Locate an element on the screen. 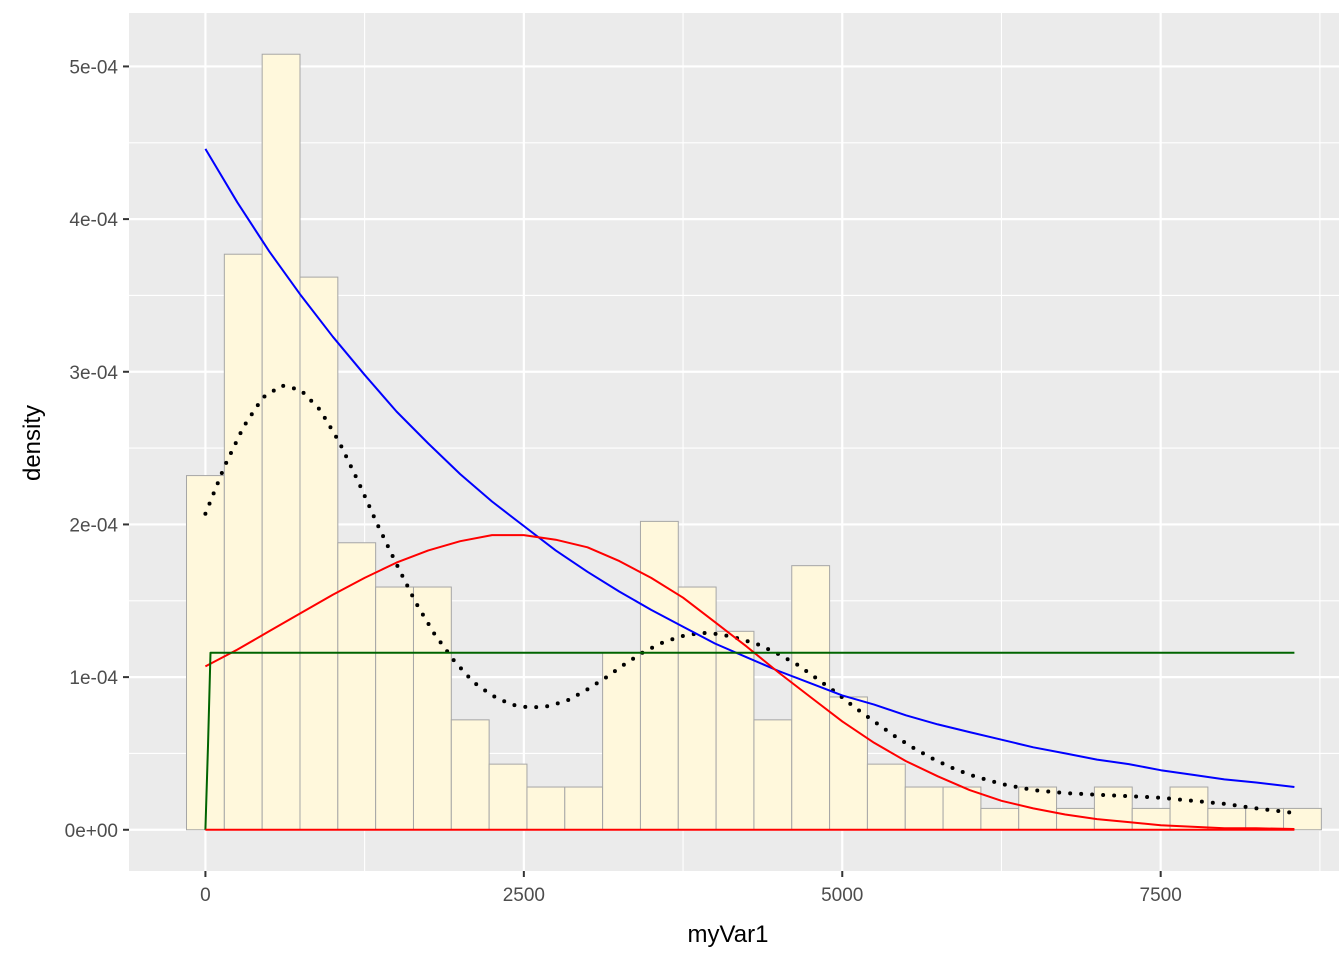 This screenshot has height=960, width=1344. y-tick-label: 4e-04 is located at coordinates (93, 220).